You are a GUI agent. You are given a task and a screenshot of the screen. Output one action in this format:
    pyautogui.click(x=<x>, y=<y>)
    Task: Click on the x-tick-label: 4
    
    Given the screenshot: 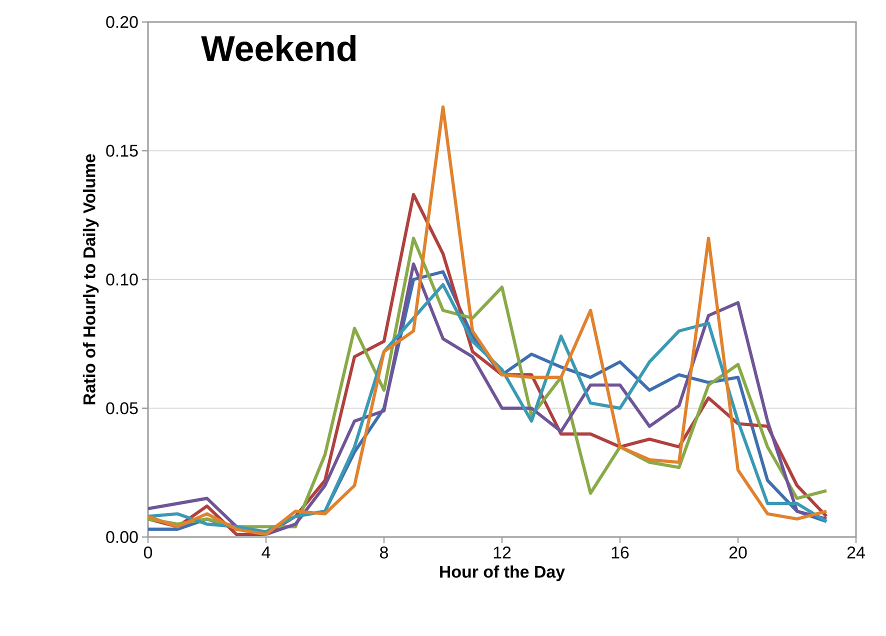 What is the action you would take?
    pyautogui.click(x=266, y=552)
    